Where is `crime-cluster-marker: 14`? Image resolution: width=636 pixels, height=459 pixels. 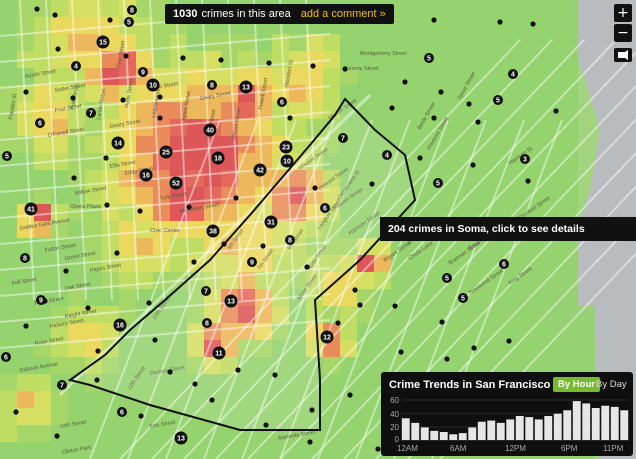
crime-cluster-marker: 14 is located at coordinates (118, 143).